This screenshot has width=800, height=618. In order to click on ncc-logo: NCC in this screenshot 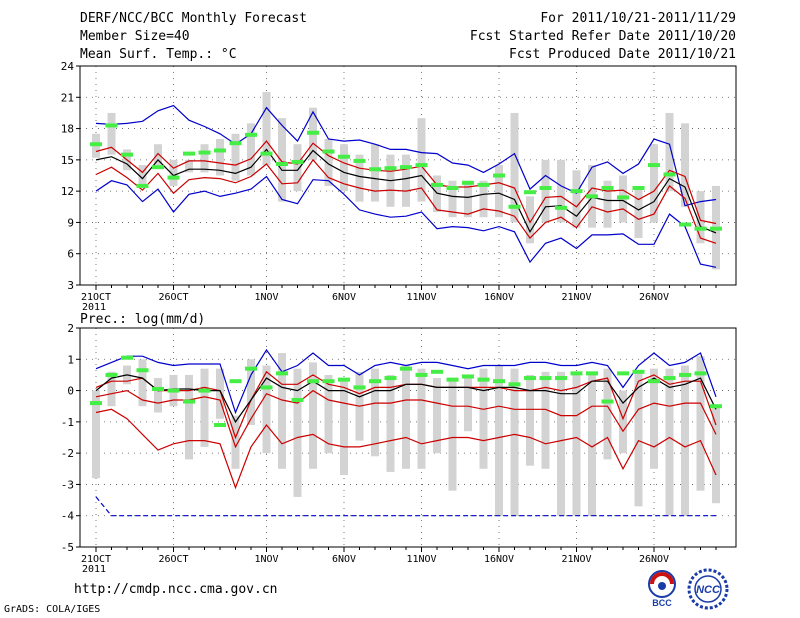, I will do `click(708, 589)`.